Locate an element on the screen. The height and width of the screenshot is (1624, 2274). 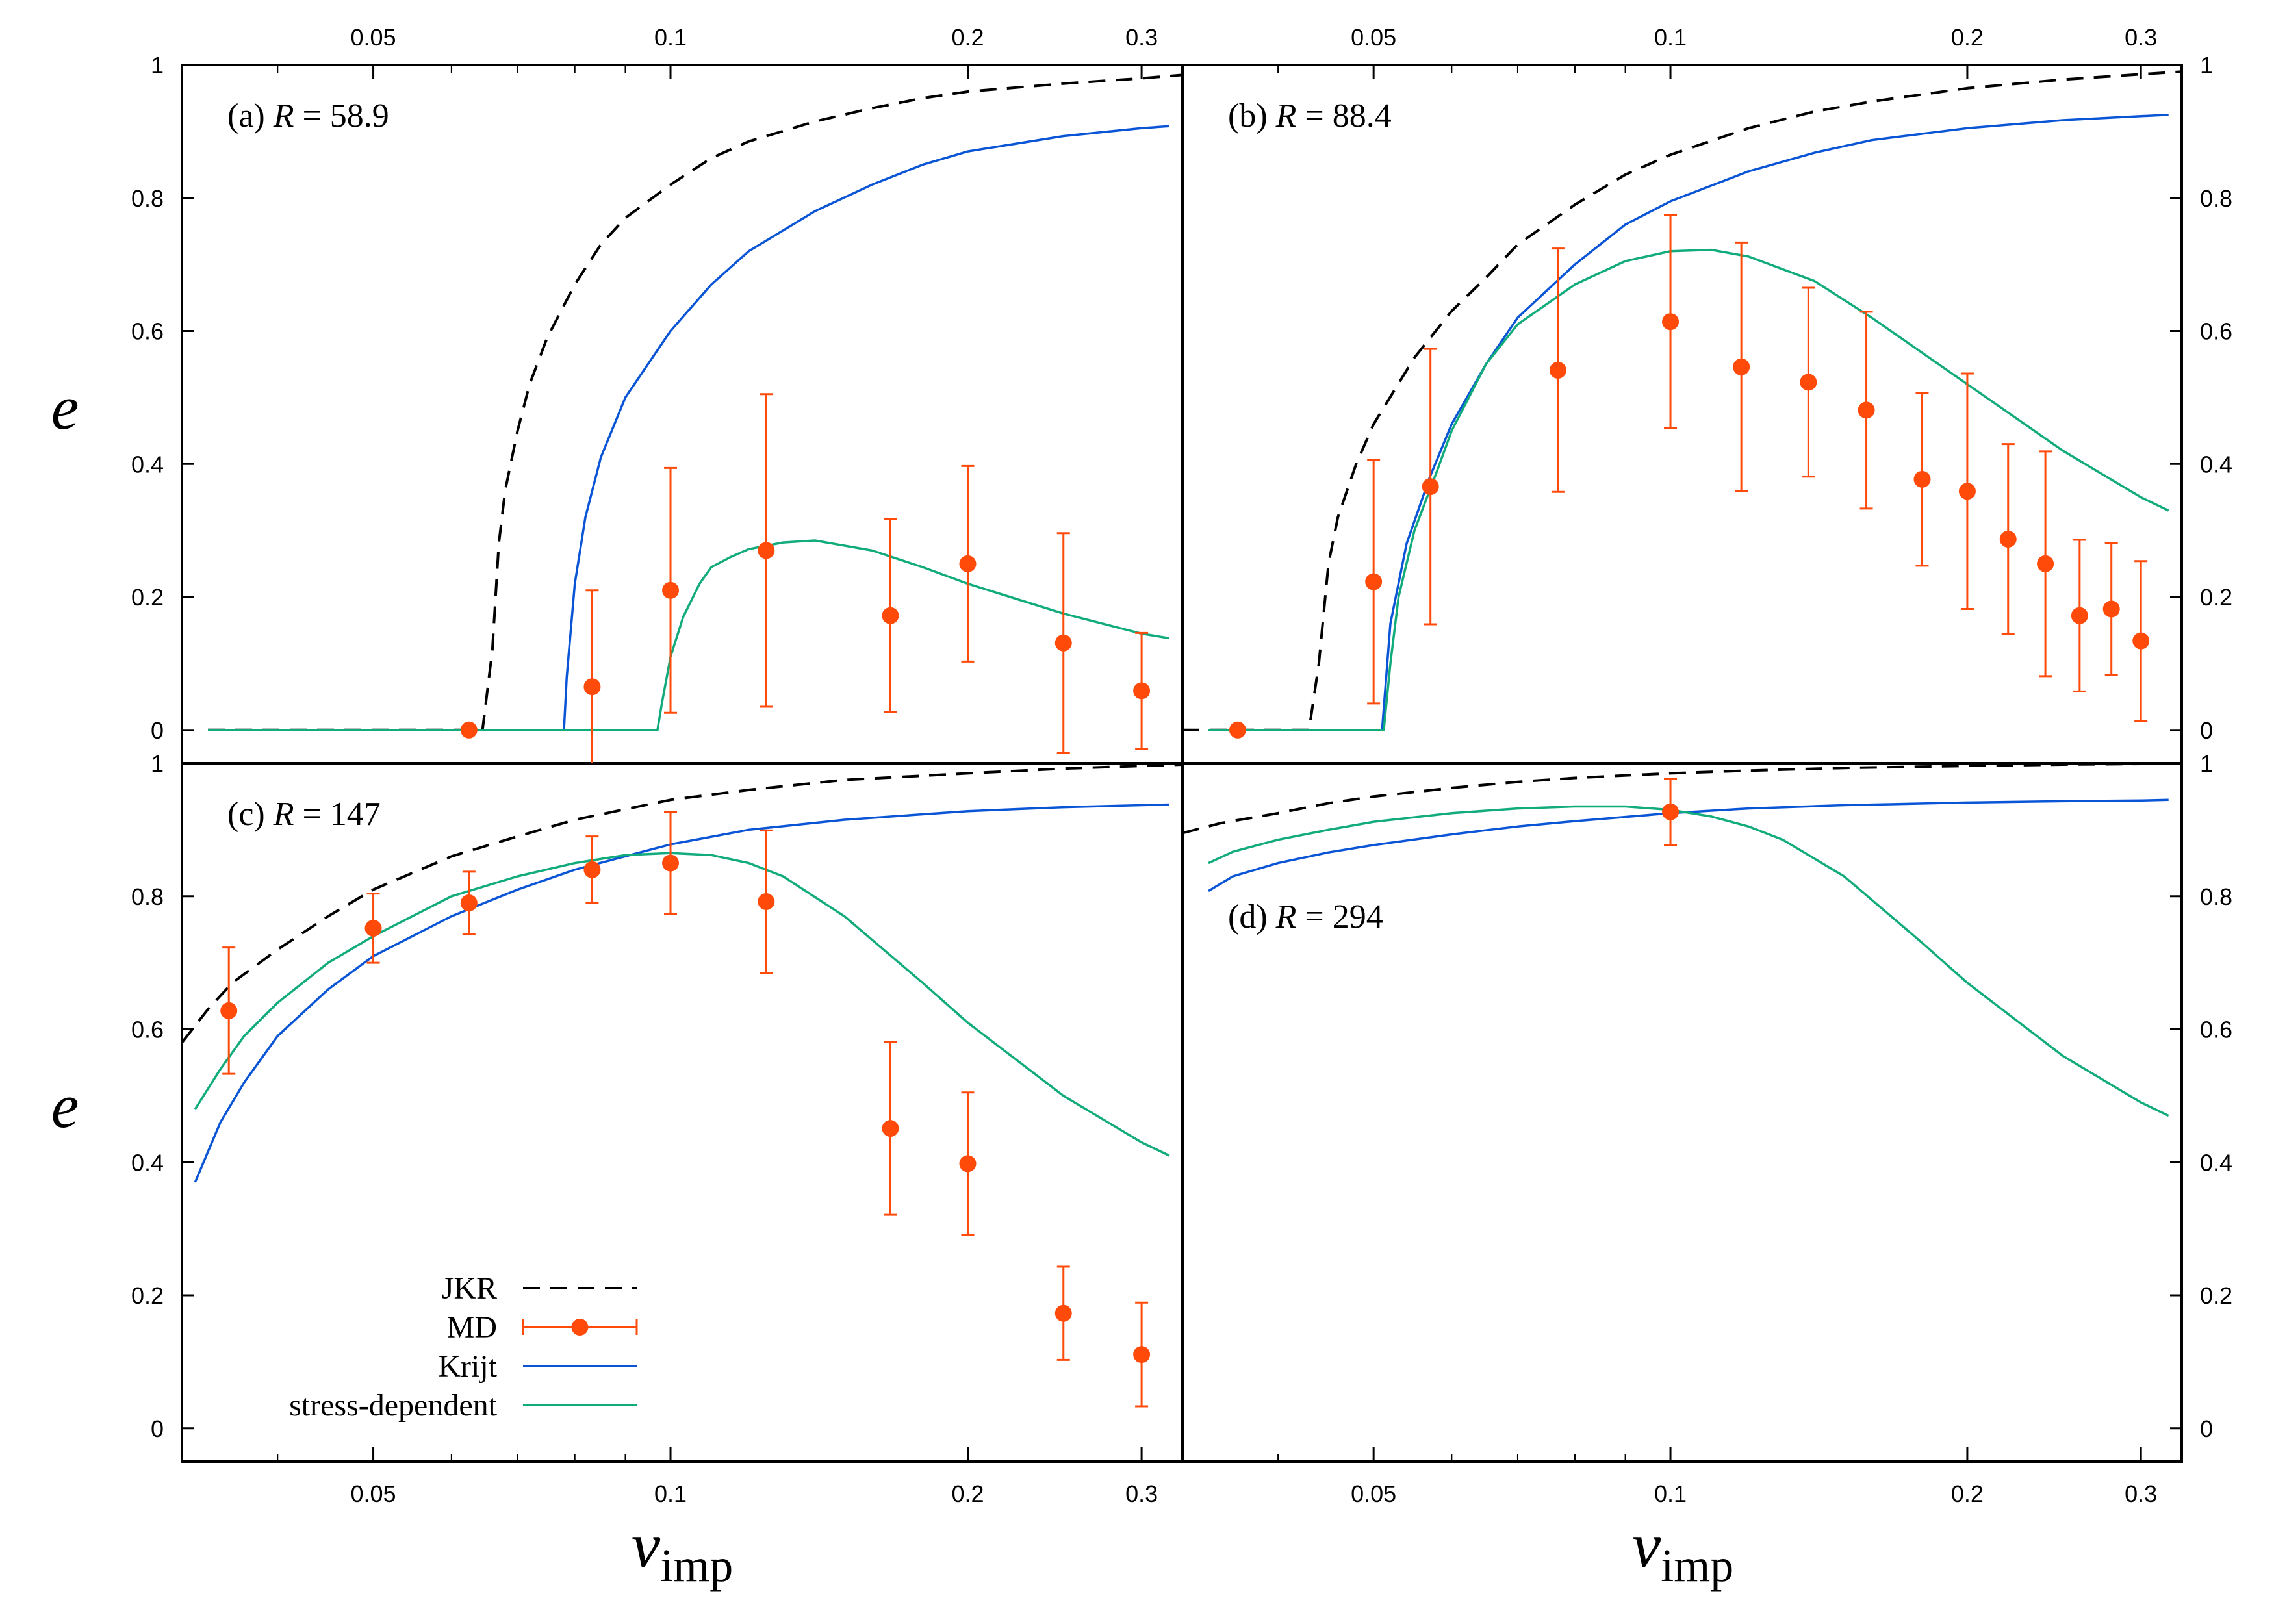
panel-label-value: = 88.4 is located at coordinates (1343, 115).